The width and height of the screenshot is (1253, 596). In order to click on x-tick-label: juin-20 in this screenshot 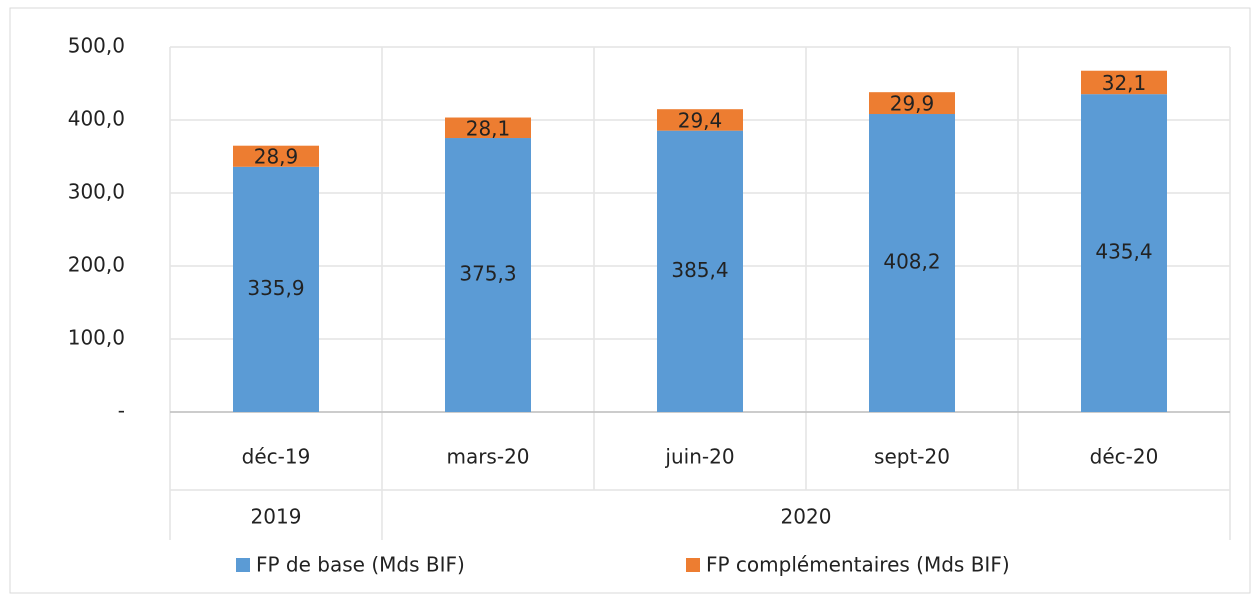, I will do `click(699, 457)`.